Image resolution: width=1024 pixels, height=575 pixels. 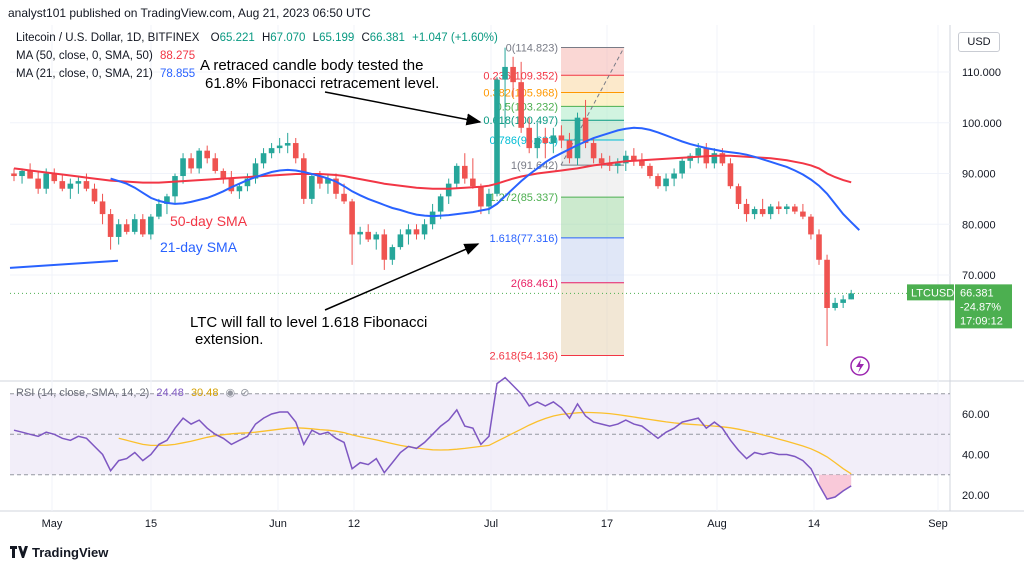 I want to click on rsi-tick-label: 60.00, so click(x=976, y=415).